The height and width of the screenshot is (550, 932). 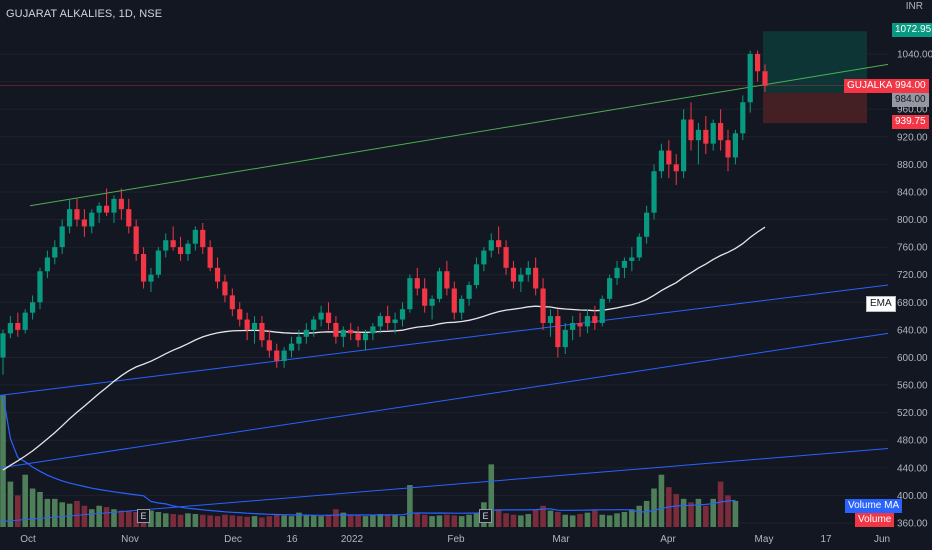 I want to click on volume-ma-legend-tag: Volume MA, so click(x=874, y=506).